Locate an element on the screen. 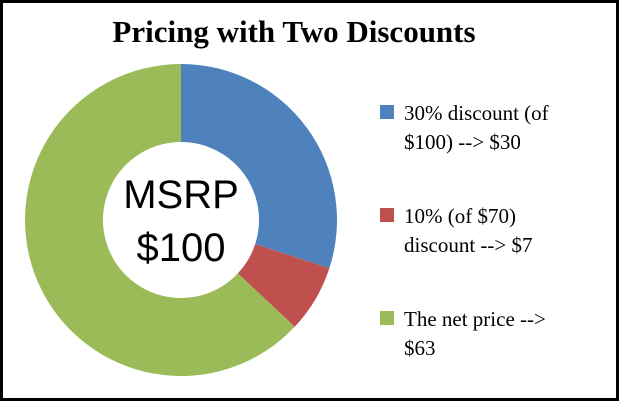 Image resolution: width=619 pixels, height=401 pixels. legend-label: 30% discount (of $100) --> $30 is located at coordinates (476, 128).